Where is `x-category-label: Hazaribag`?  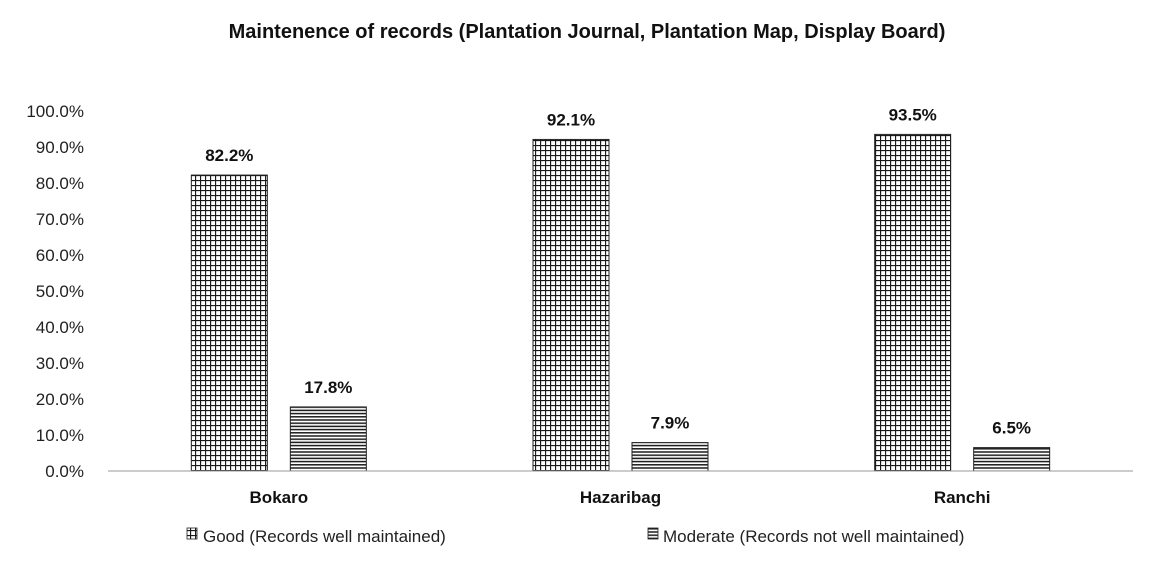
x-category-label: Hazaribag is located at coordinates (620, 497).